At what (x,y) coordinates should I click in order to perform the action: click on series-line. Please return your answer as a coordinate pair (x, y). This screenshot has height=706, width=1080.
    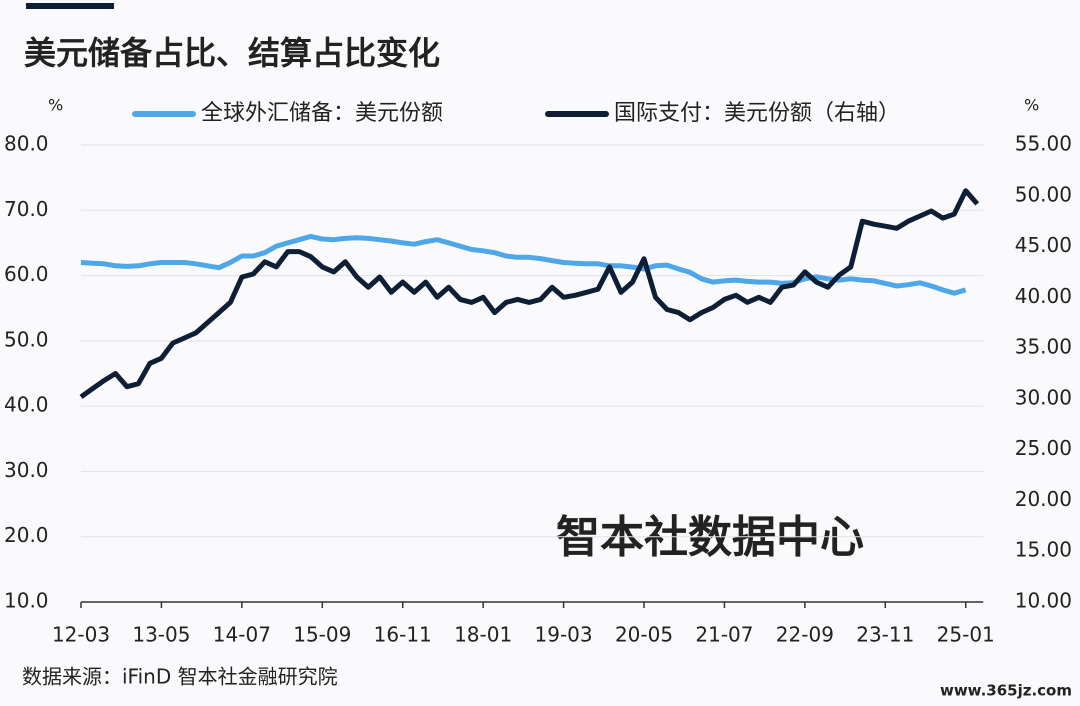
    Looking at the image, I should click on (523, 264).